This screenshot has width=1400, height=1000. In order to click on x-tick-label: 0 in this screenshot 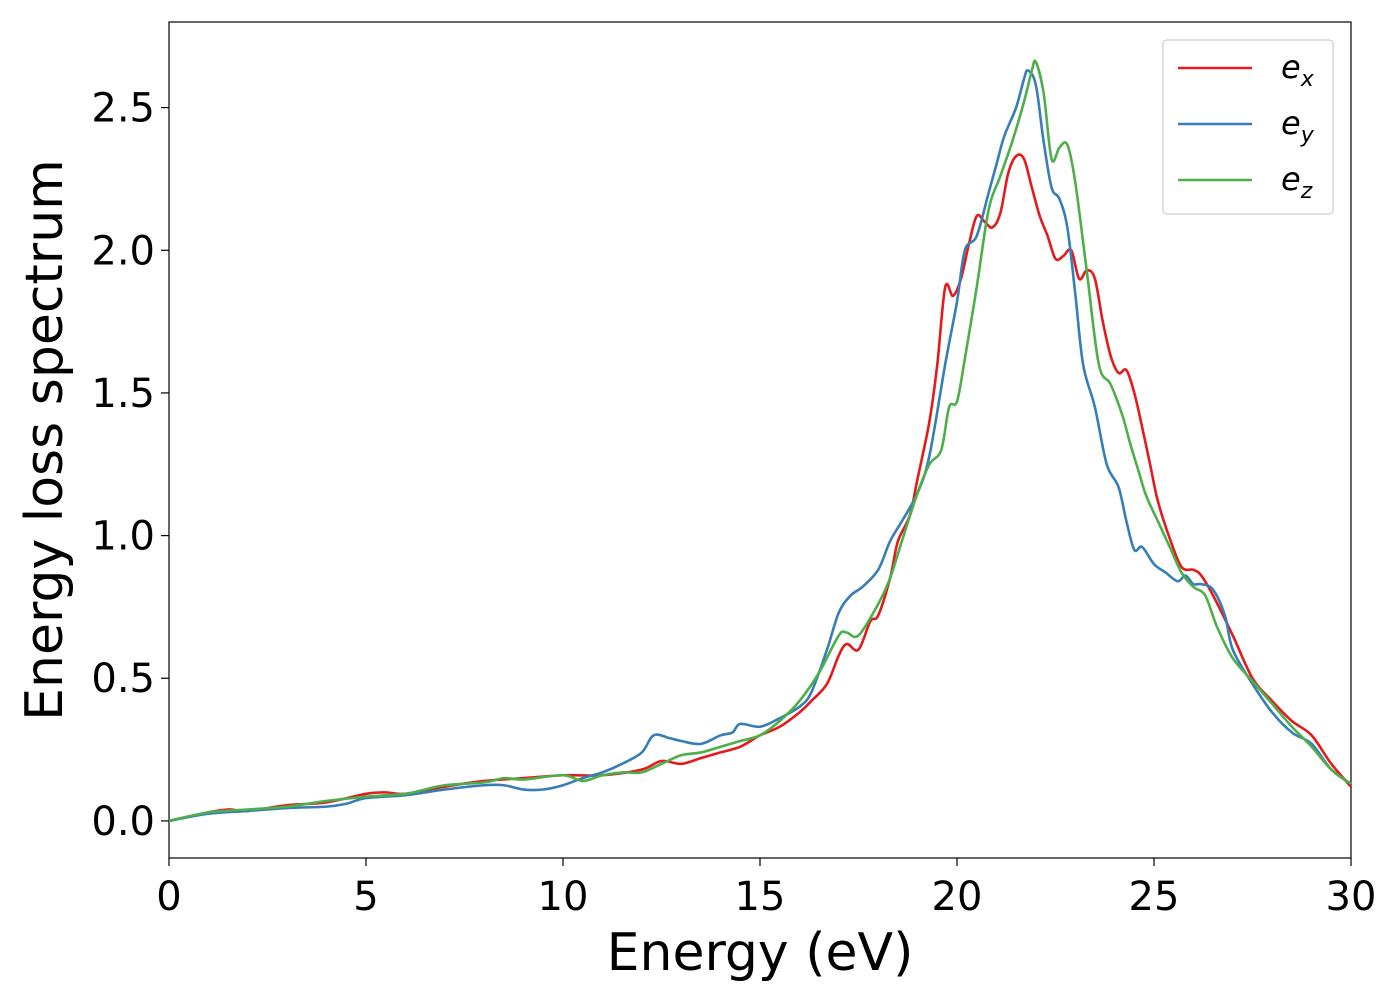, I will do `click(168, 897)`.